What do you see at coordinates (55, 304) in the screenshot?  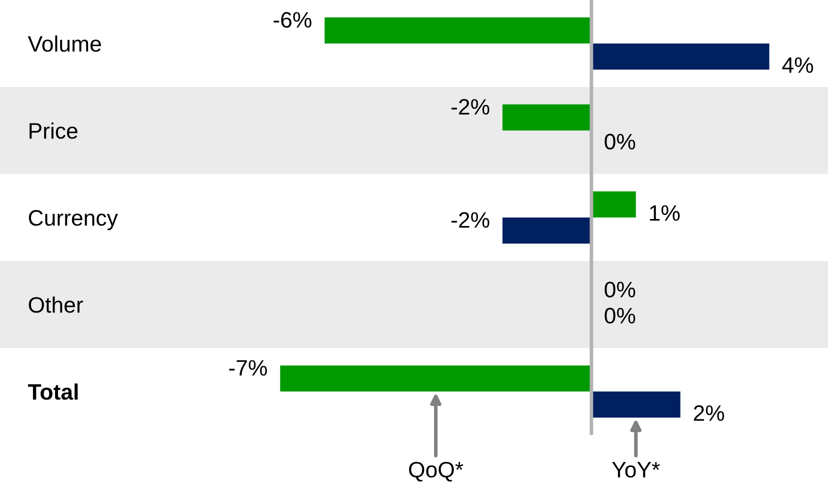 I see `y-tick-label: Other` at bounding box center [55, 304].